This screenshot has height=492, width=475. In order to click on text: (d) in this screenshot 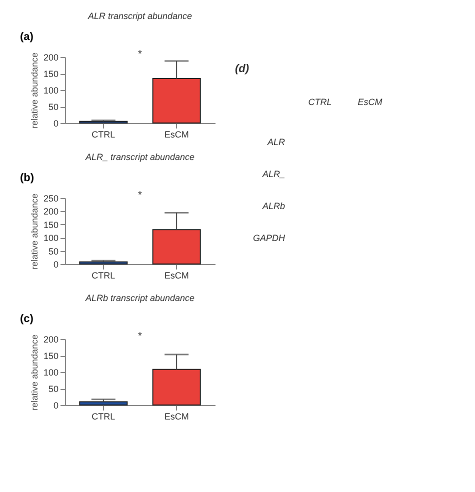, I will do `click(242, 69)`.